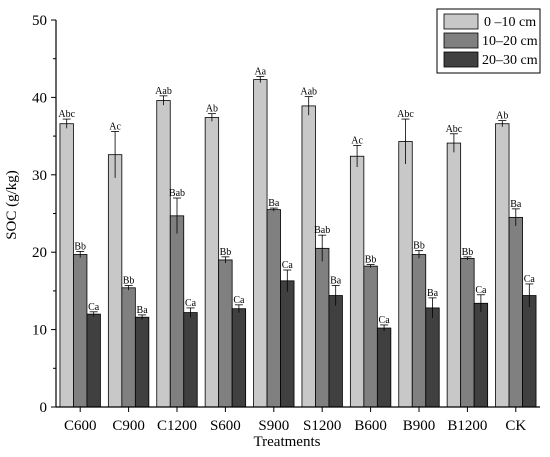  What do you see at coordinates (128, 426) in the screenshot?
I see `x-tick-label-C900: C900` at bounding box center [128, 426].